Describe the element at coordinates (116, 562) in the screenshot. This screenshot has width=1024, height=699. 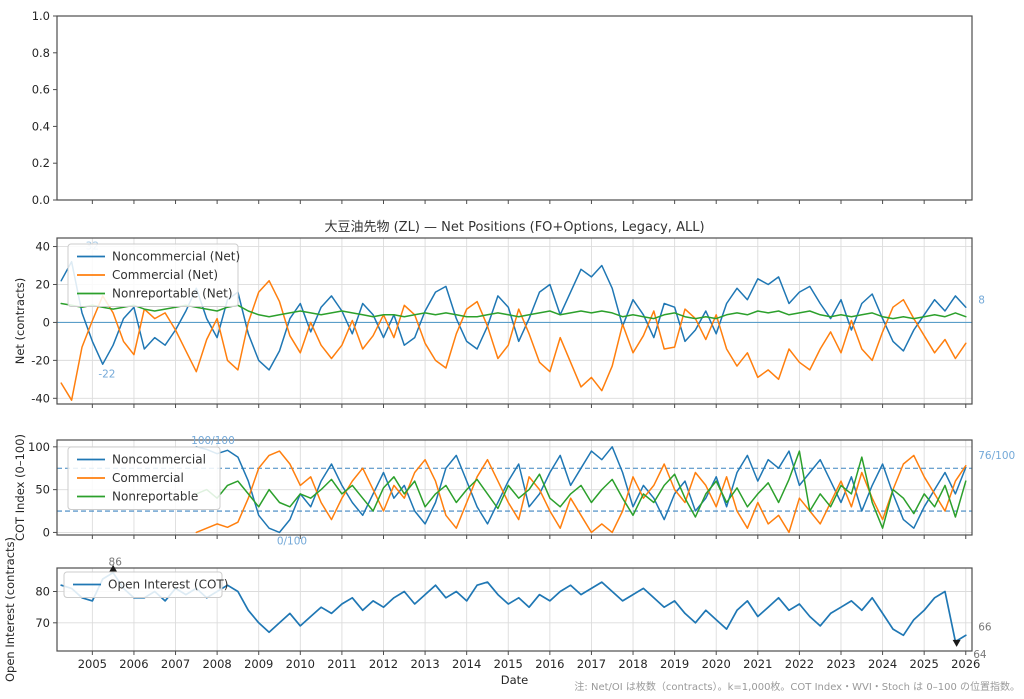
I see `svg-text: 86` at that location.